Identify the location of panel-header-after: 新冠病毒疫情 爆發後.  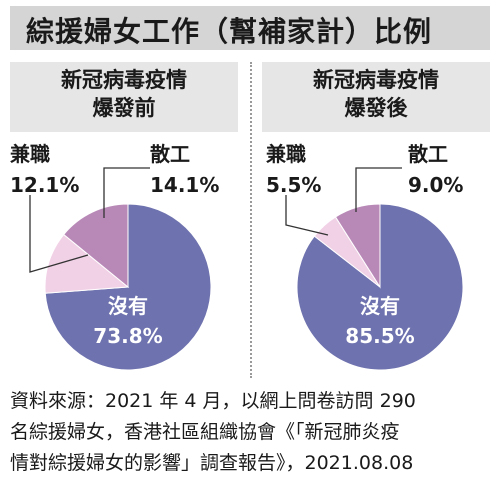
(376, 97).